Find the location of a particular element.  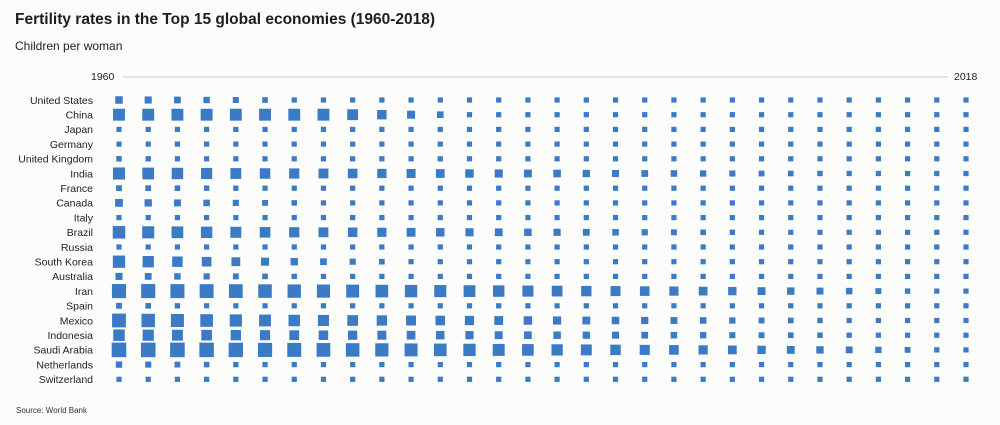

row-mexico: Mexico is located at coordinates (514, 320).